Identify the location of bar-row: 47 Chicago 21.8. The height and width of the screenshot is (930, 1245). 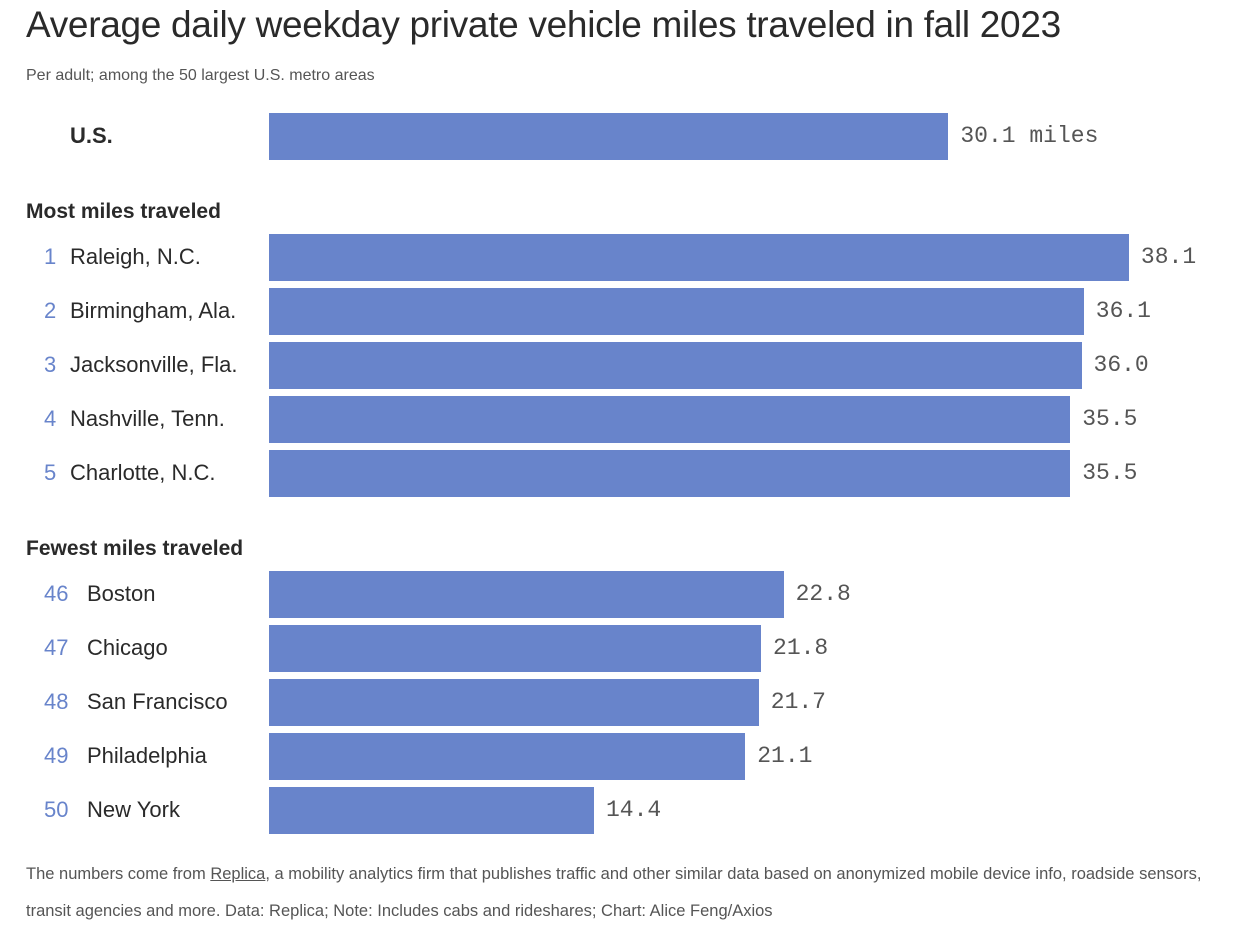
(622, 648).